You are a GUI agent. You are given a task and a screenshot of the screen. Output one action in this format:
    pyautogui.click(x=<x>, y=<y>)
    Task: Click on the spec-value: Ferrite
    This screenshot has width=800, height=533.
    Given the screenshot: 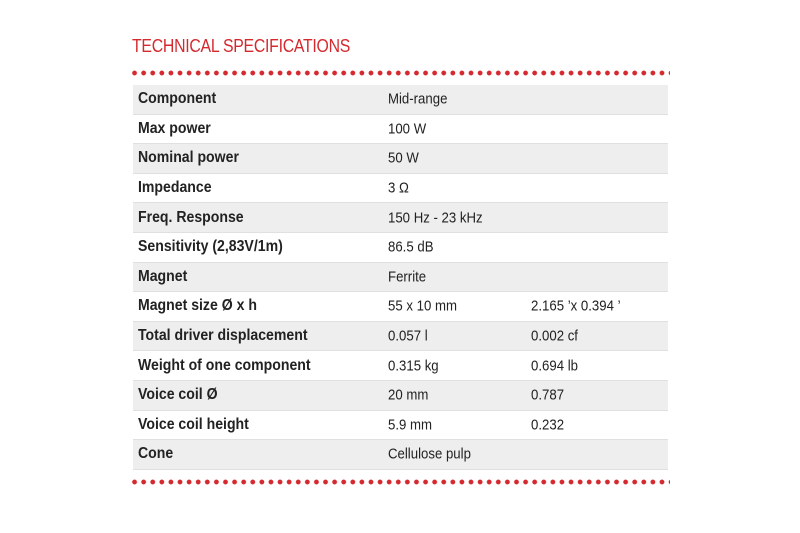 What is the action you would take?
    pyautogui.click(x=407, y=277)
    